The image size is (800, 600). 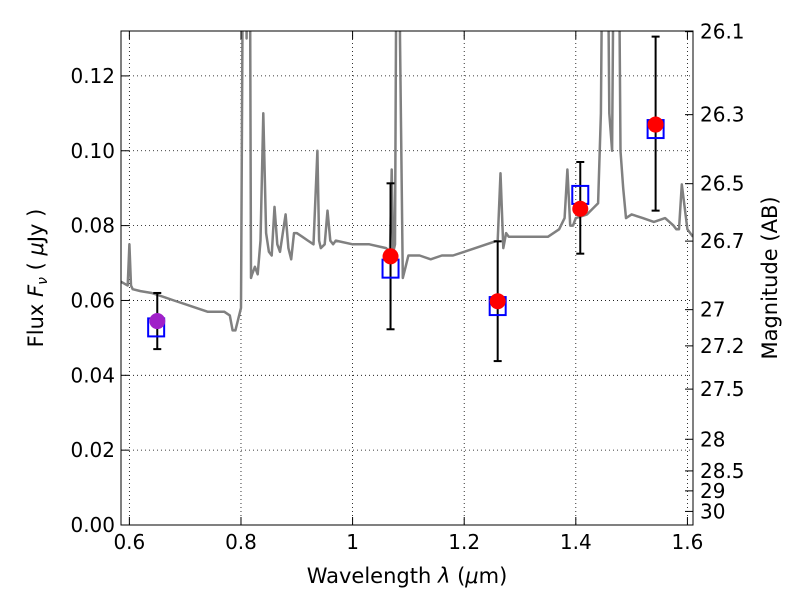 What do you see at coordinates (37, 278) in the screenshot?
I see `y-axis-label: Flux Fν ( μJy )` at bounding box center [37, 278].